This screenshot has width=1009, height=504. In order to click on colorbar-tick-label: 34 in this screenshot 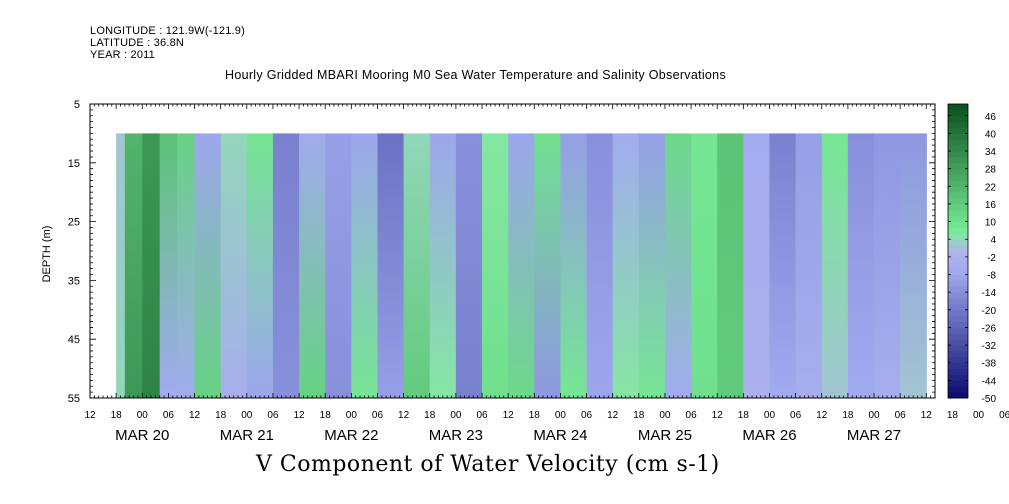, I will do `click(991, 152)`.